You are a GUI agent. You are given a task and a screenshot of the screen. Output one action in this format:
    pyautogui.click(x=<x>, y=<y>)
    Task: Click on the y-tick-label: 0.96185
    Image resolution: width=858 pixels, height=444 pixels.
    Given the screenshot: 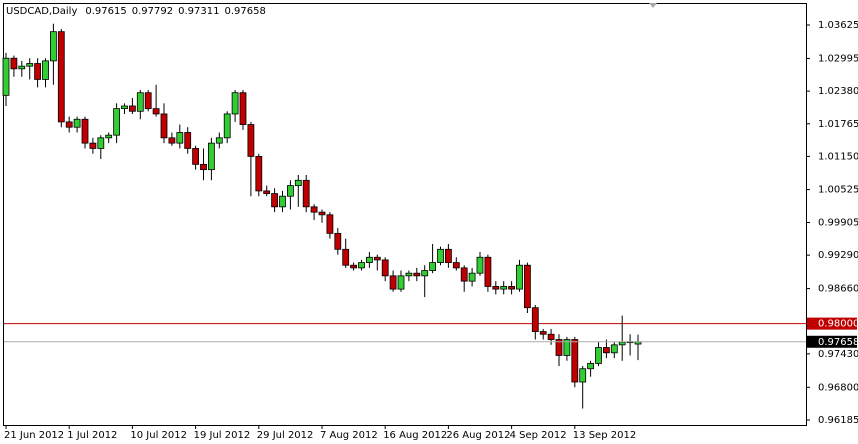 What is the action you would take?
    pyautogui.click(x=838, y=420)
    